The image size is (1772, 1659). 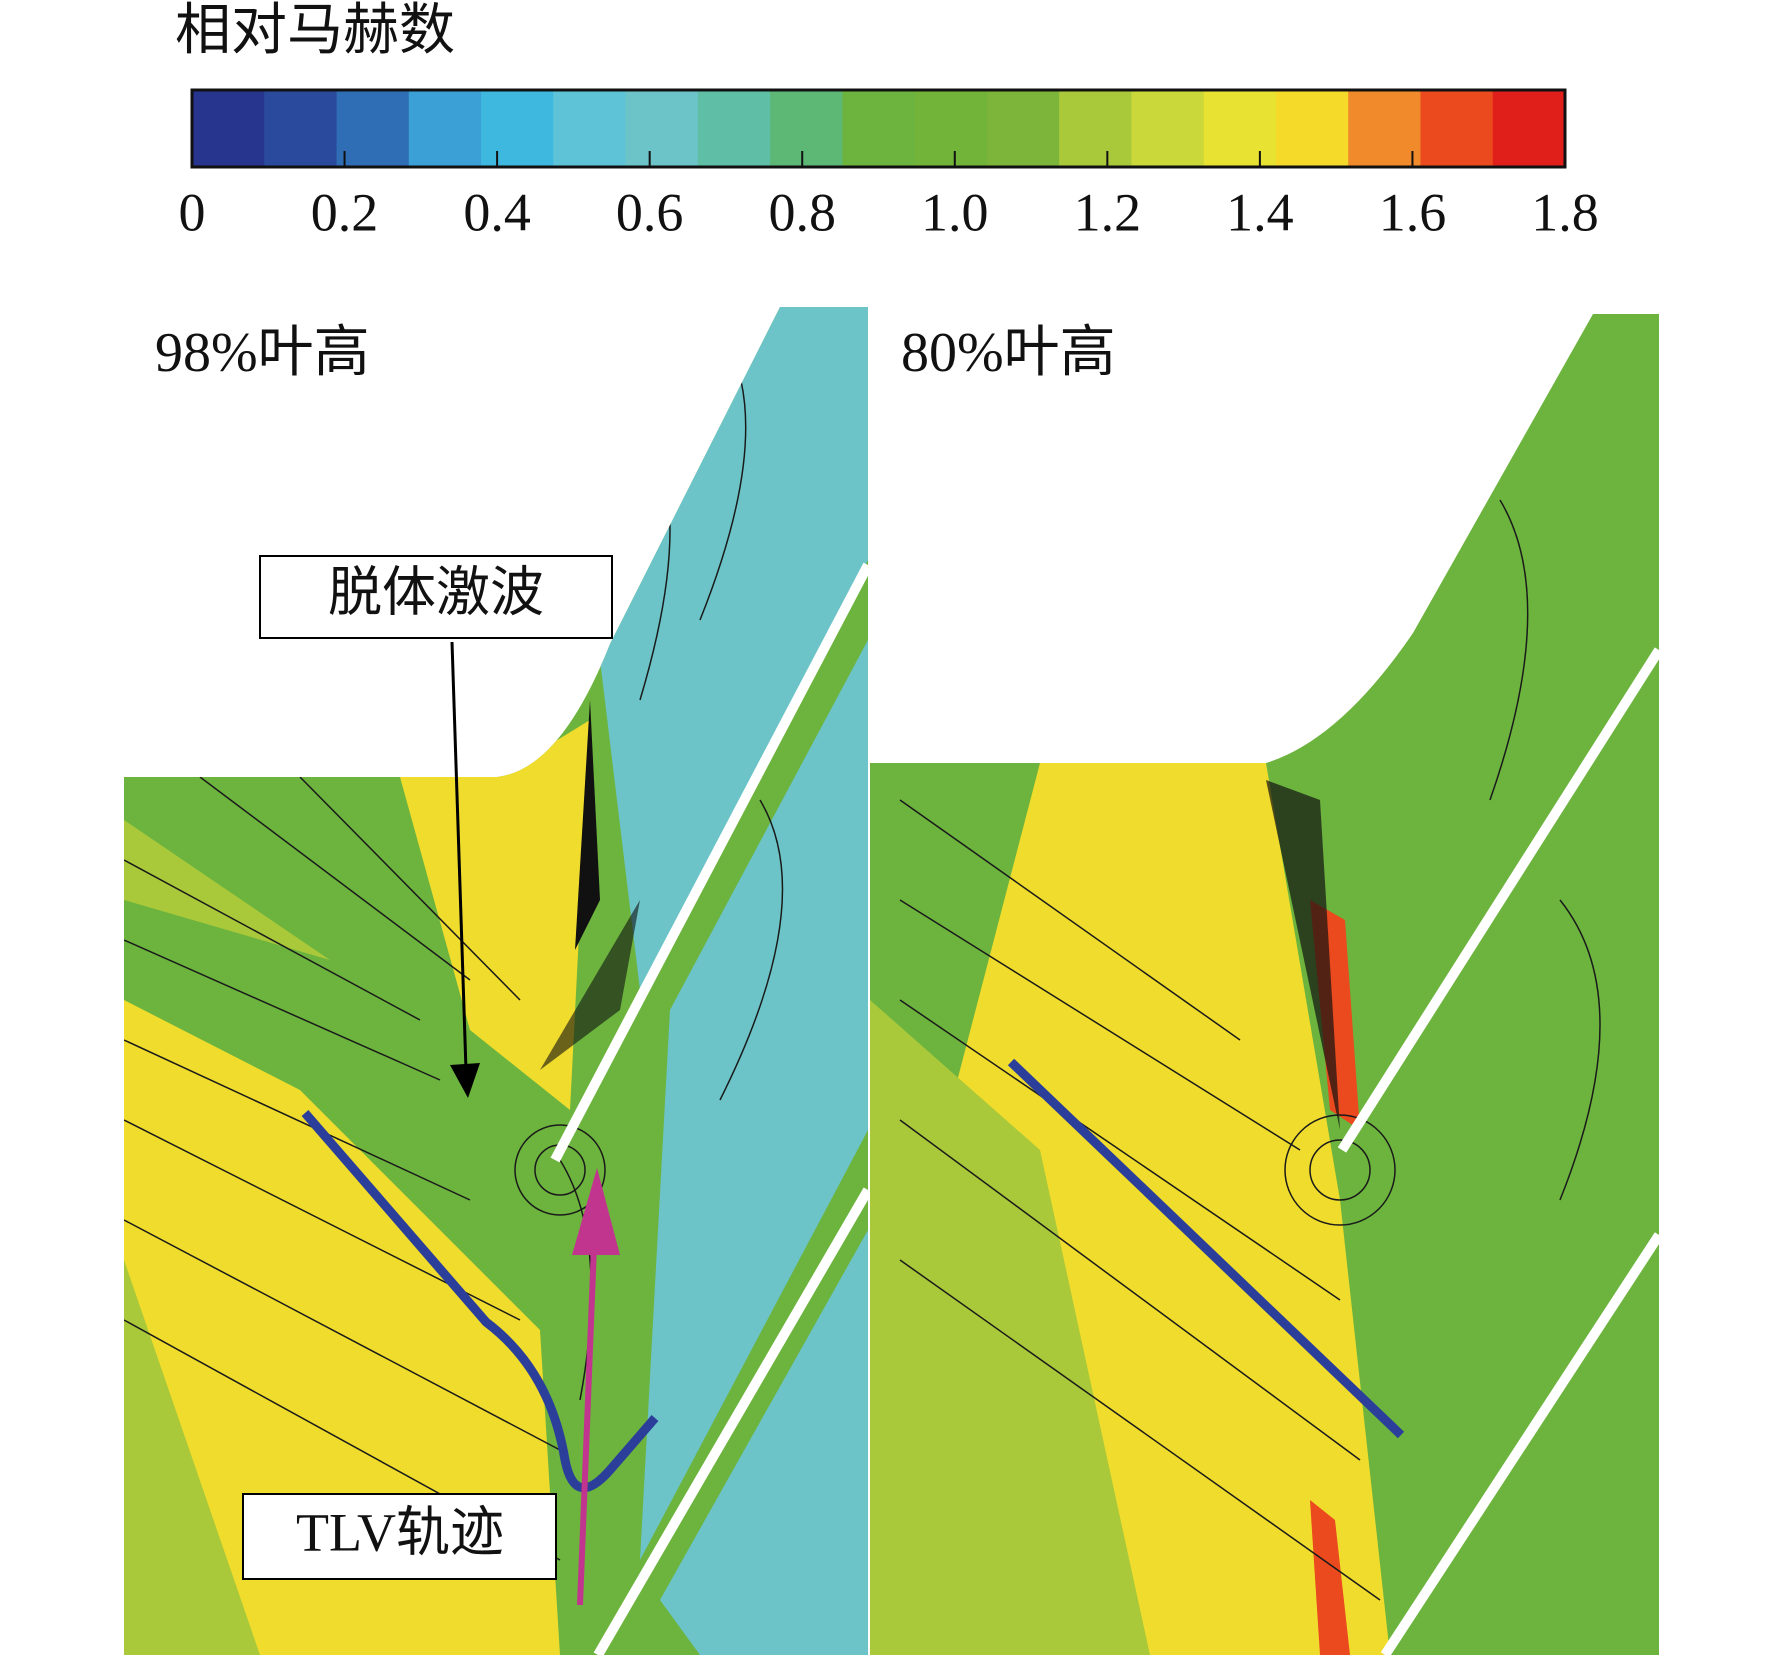 I want to click on panel-label: 80%叶高, so click(x=1008, y=353).